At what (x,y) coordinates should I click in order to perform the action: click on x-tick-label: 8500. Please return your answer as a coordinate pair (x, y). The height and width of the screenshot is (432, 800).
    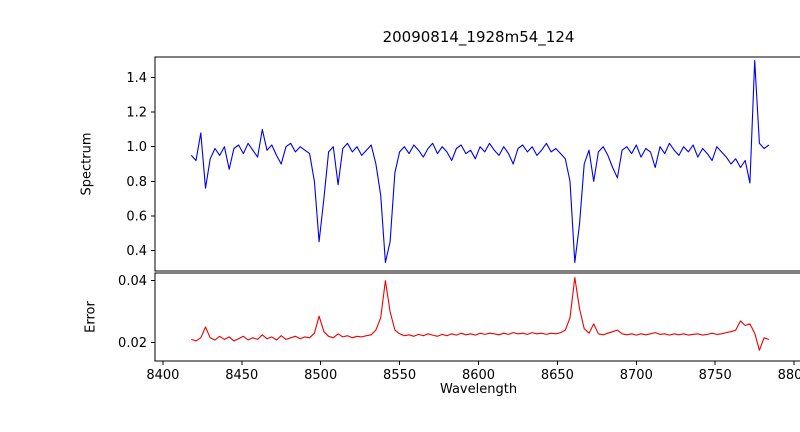
    Looking at the image, I should click on (320, 375).